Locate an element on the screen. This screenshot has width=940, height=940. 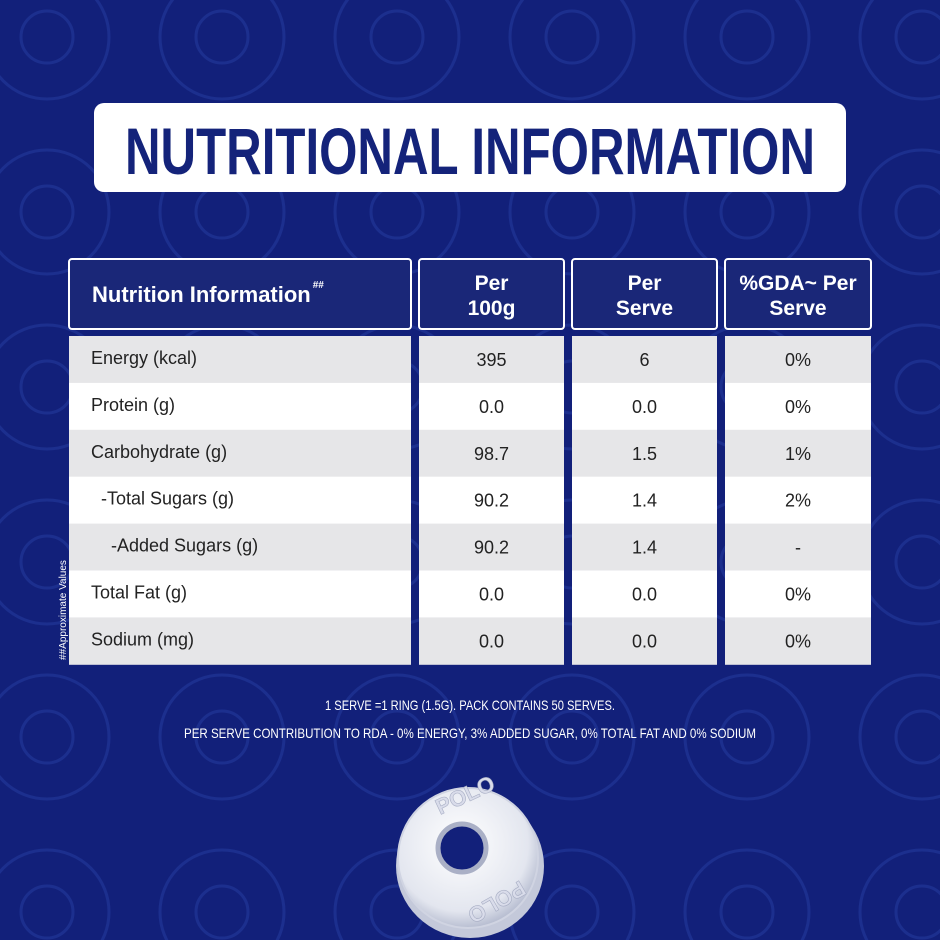
cell-value: 6 is located at coordinates (644, 360).